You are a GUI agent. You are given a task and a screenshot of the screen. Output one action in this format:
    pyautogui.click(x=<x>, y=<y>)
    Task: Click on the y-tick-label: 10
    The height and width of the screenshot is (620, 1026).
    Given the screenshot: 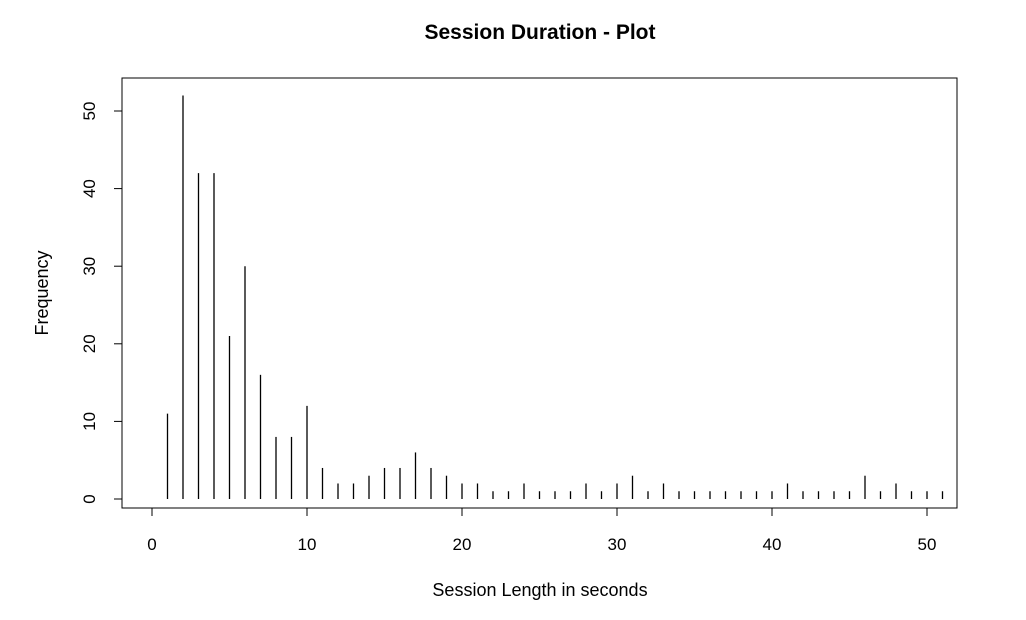 What is the action you would take?
    pyautogui.click(x=89, y=421)
    